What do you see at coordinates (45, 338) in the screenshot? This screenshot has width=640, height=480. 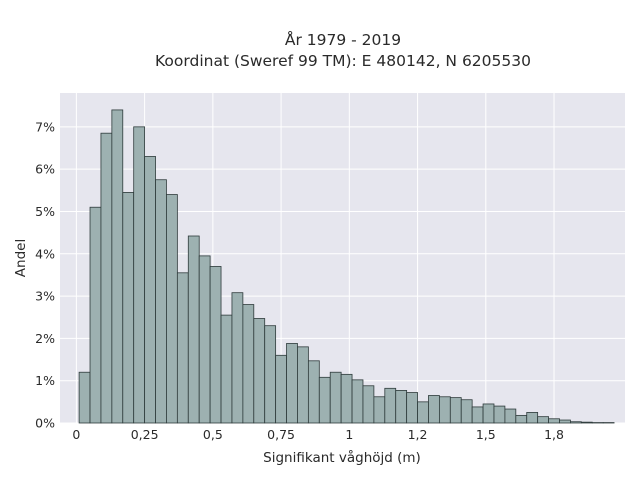 I see `y-tick-label: 2%` at bounding box center [45, 338].